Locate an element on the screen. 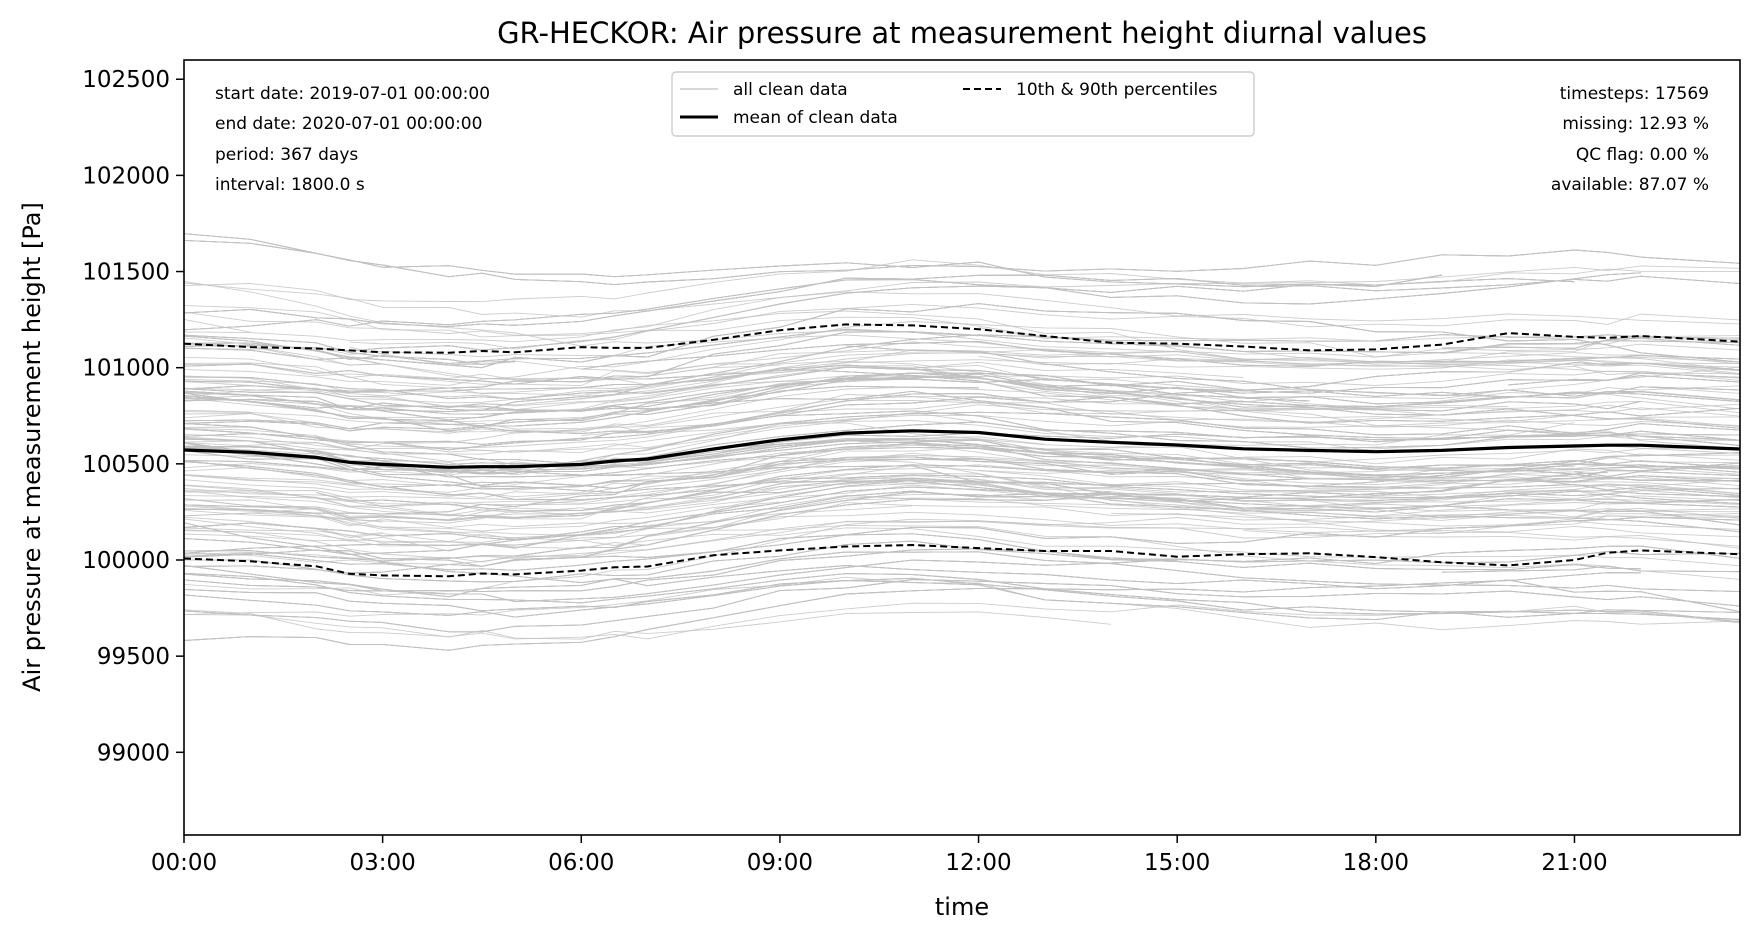 This screenshot has height=939, width=1754. y-tick-label: 101500 is located at coordinates (126, 273).